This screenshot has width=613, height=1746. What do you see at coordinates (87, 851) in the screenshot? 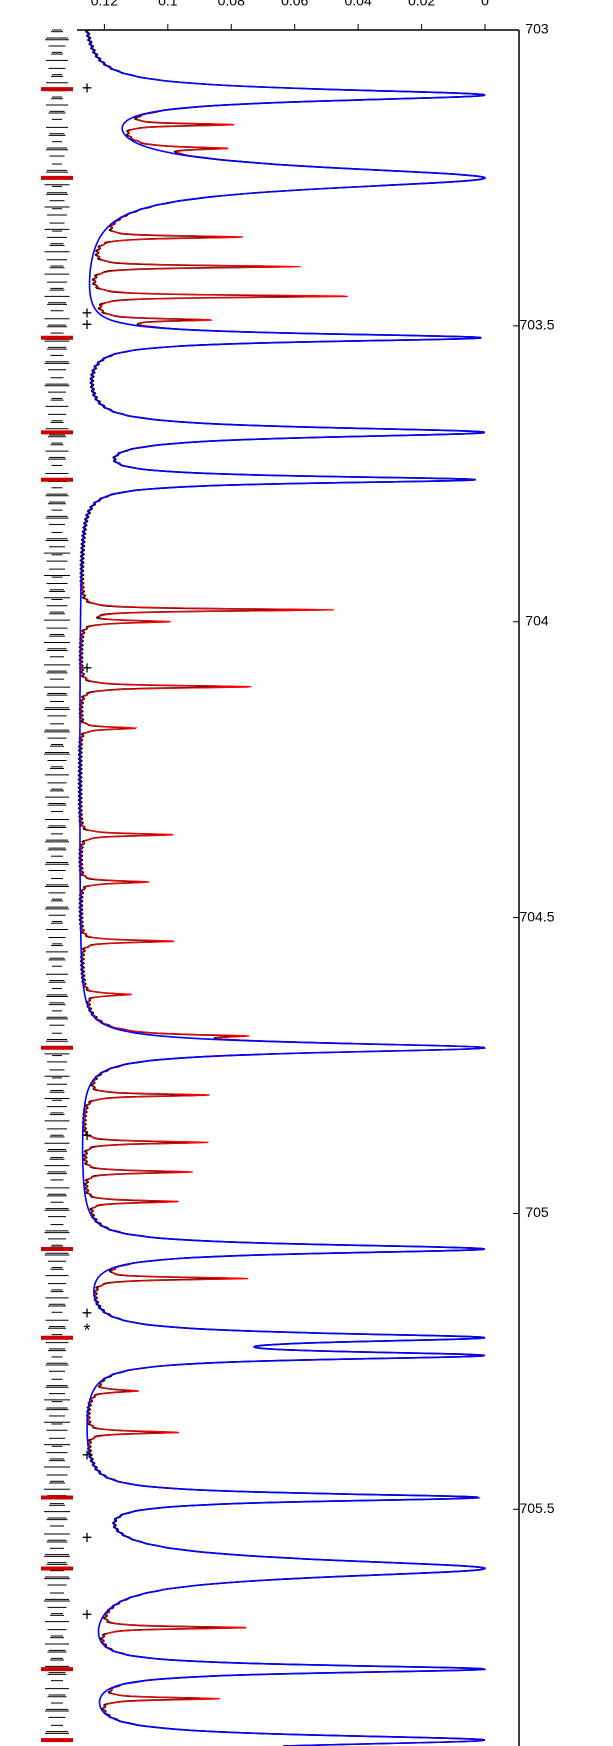
I see `feature-markers: ++++++*+++` at bounding box center [87, 851].